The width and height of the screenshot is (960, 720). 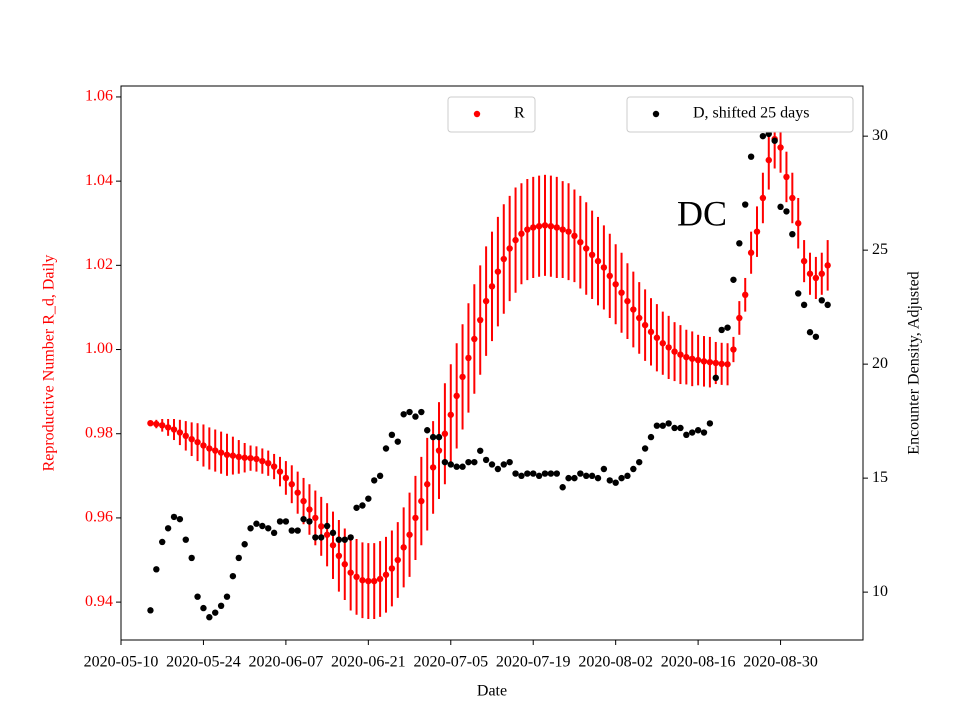 I want to click on y2-axis-label: Encounter Density, Adjusted, so click(x=914, y=362).